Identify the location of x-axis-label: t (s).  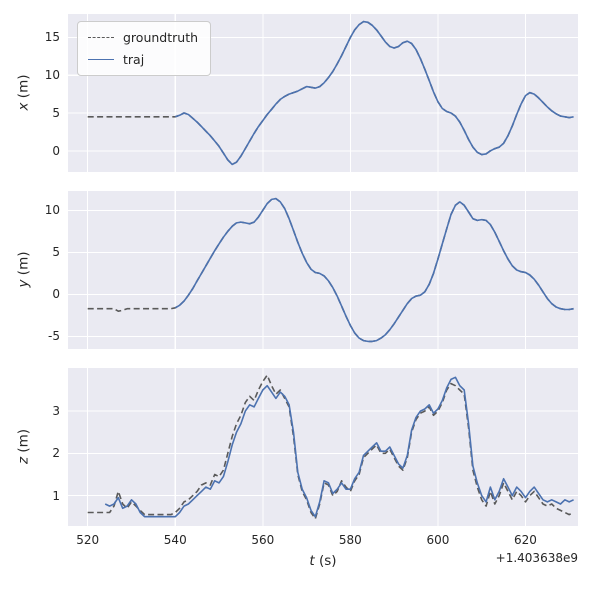
(323, 561).